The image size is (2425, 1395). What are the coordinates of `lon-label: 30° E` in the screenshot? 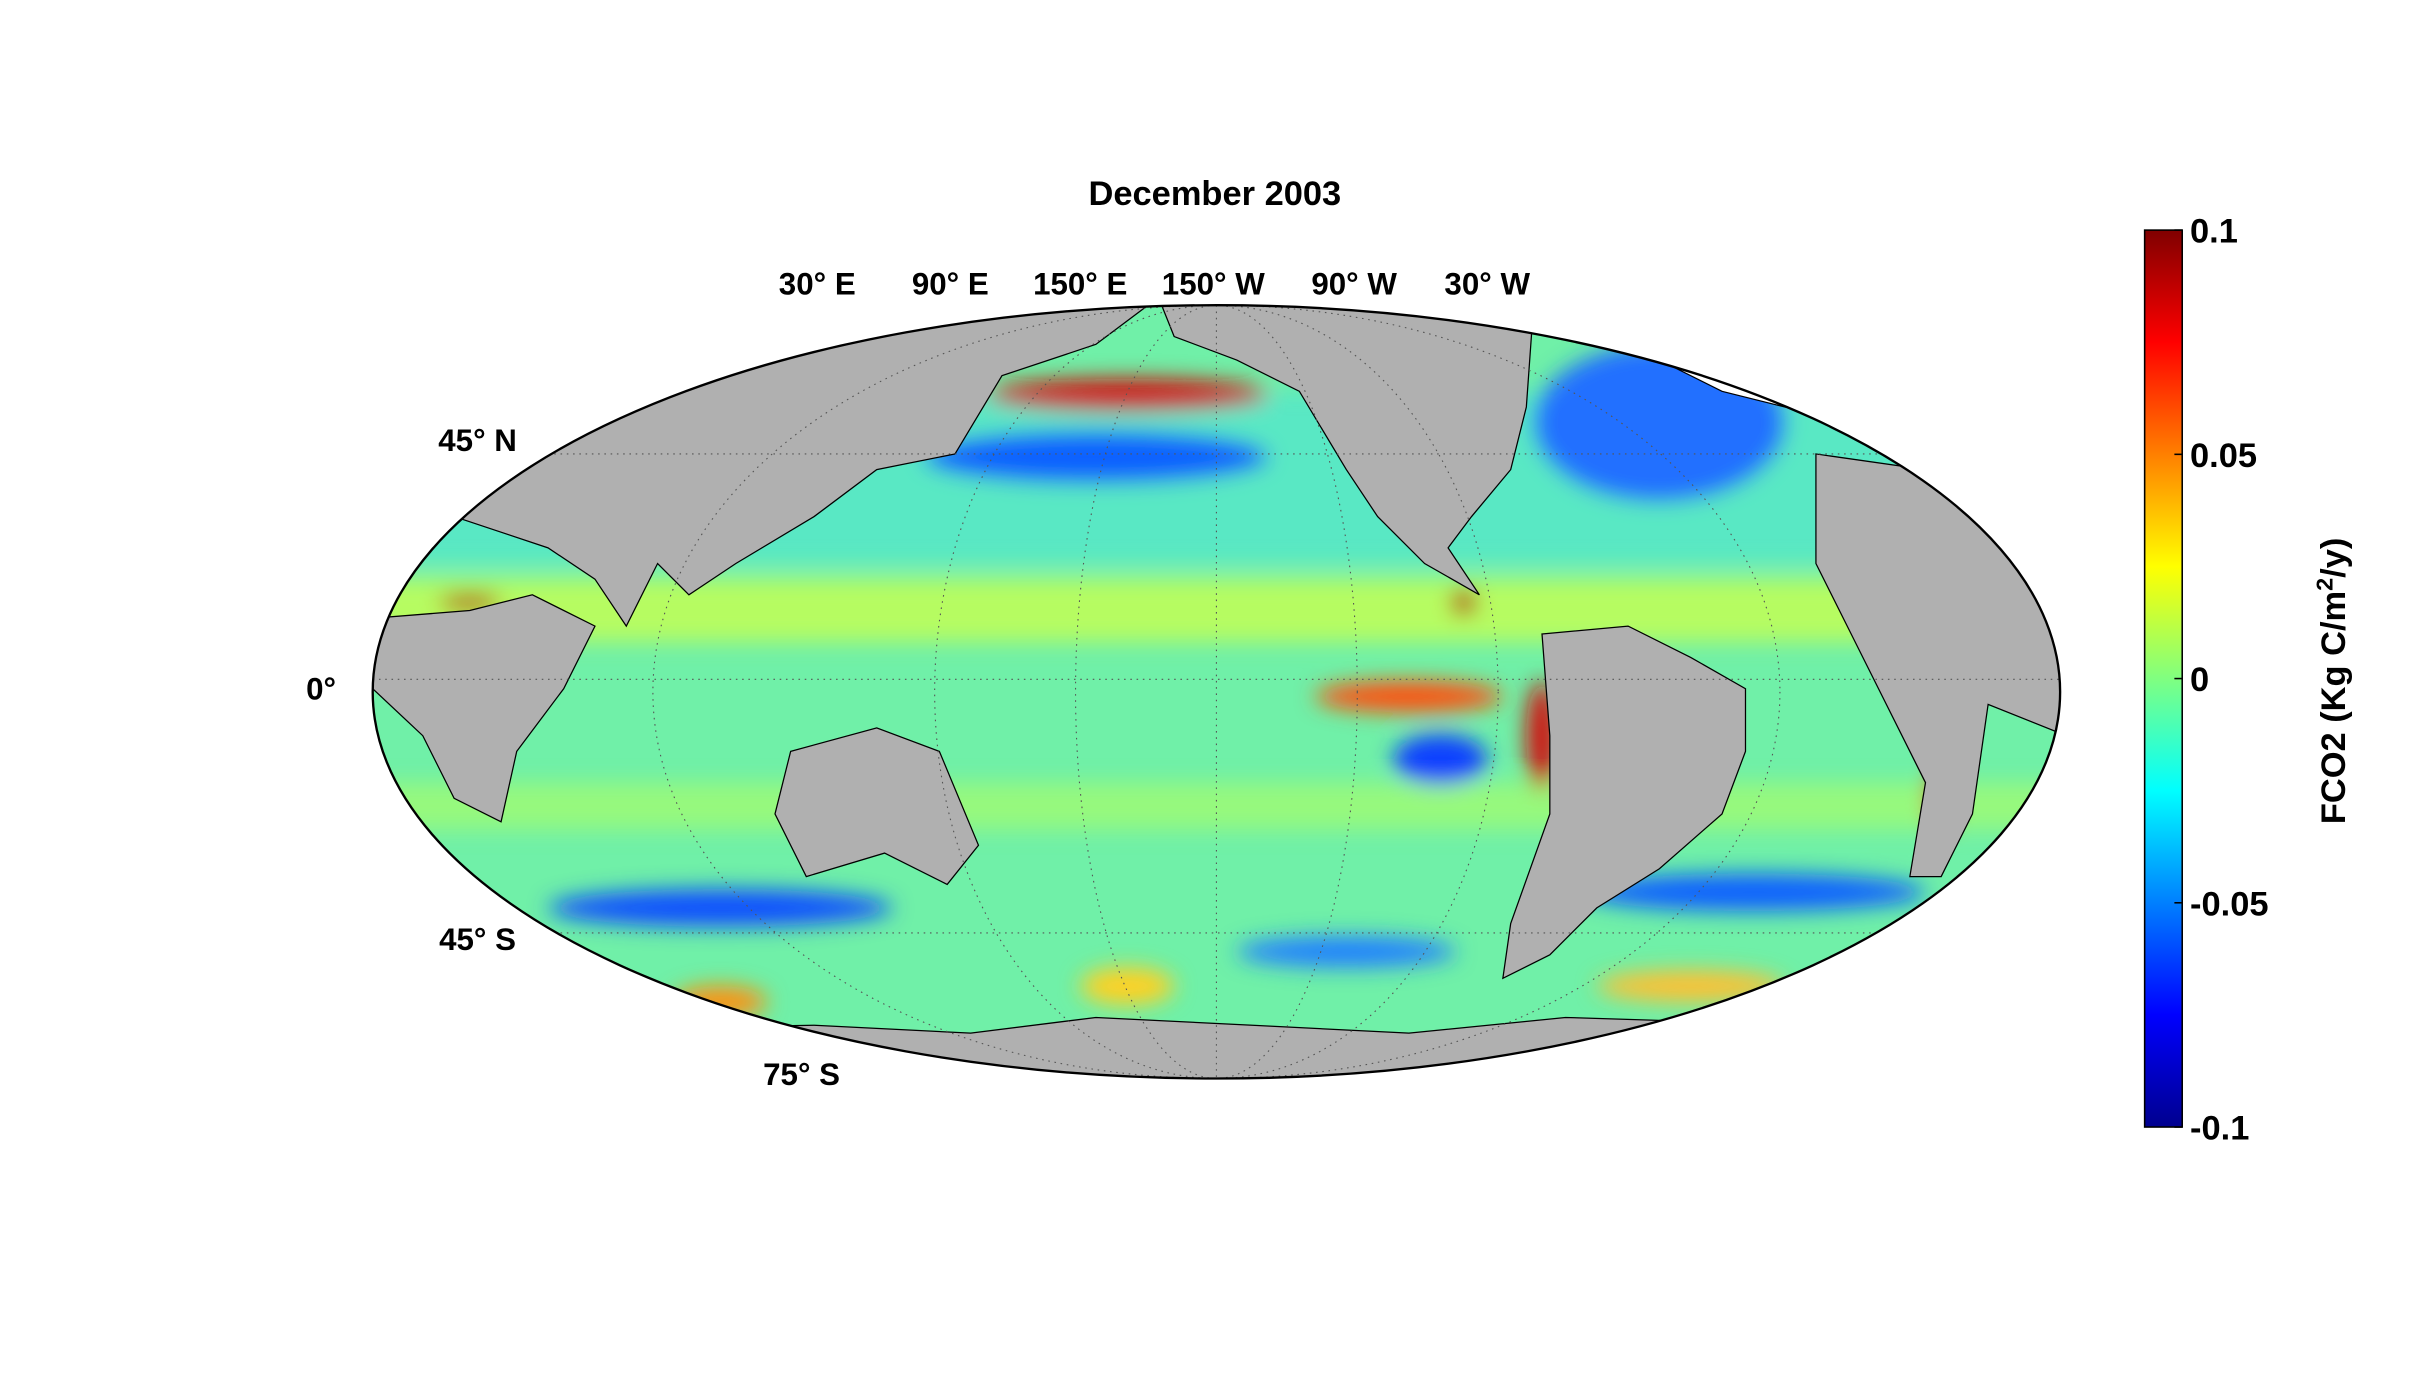 It's located at (817, 283).